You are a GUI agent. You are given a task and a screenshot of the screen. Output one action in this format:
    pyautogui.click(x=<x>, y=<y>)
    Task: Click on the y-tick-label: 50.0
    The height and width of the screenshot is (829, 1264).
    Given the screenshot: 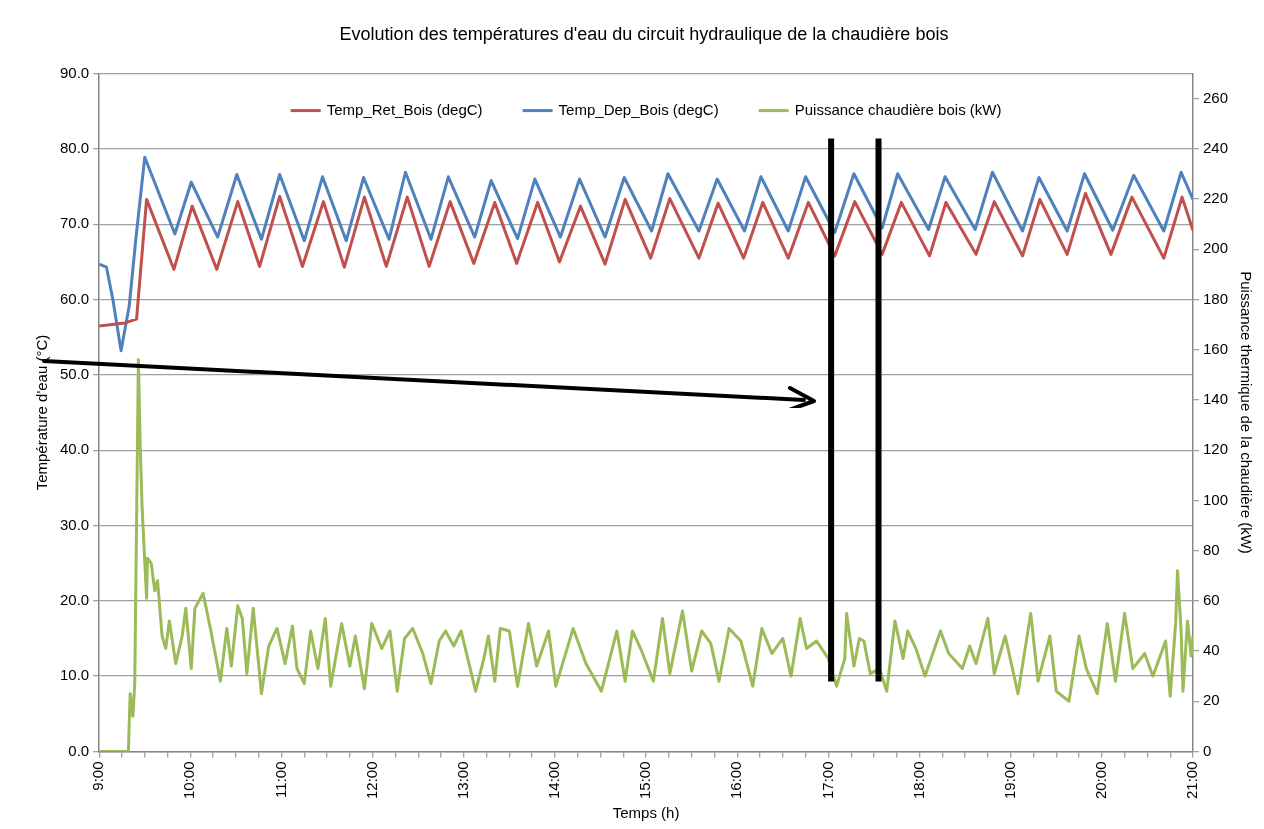 What is the action you would take?
    pyautogui.click(x=74, y=374)
    